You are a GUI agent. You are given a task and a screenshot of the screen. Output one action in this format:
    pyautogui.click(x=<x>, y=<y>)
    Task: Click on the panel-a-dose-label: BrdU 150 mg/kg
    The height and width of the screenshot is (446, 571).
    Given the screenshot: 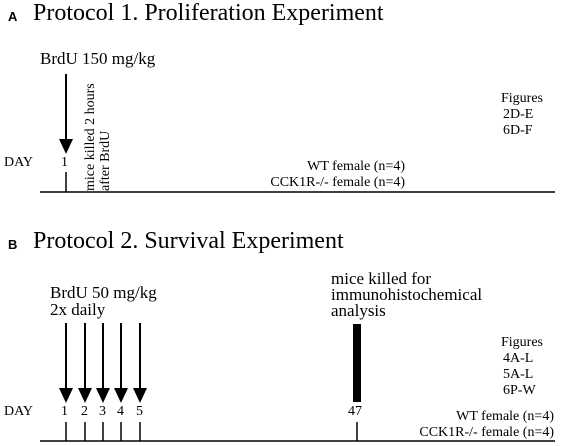 What is the action you would take?
    pyautogui.click(x=98, y=58)
    